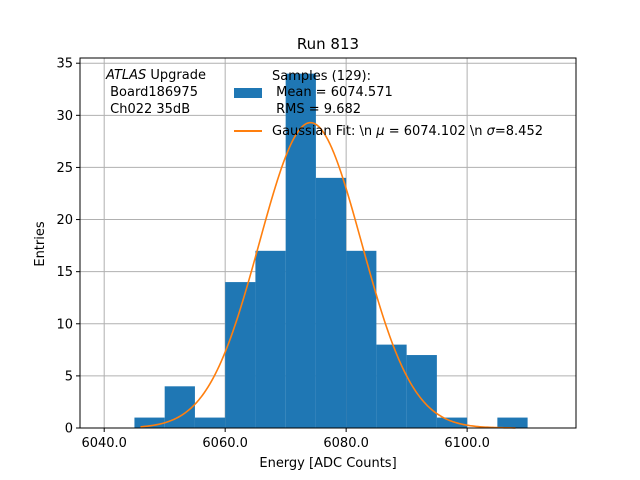  Describe the element at coordinates (64, 116) in the screenshot. I see `y-tick-label: 30` at that location.